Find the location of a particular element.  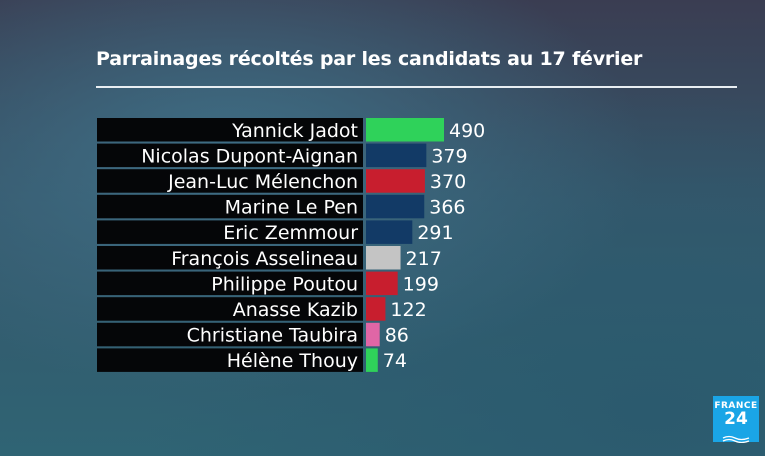

category-label: Marine Le Pen is located at coordinates (291, 208).